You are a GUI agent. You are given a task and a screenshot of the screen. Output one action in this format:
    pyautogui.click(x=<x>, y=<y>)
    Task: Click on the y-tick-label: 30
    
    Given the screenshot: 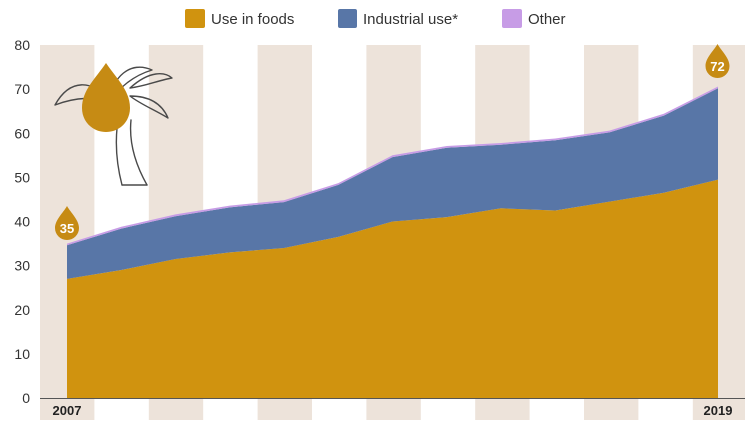 What is the action you would take?
    pyautogui.click(x=22, y=266)
    